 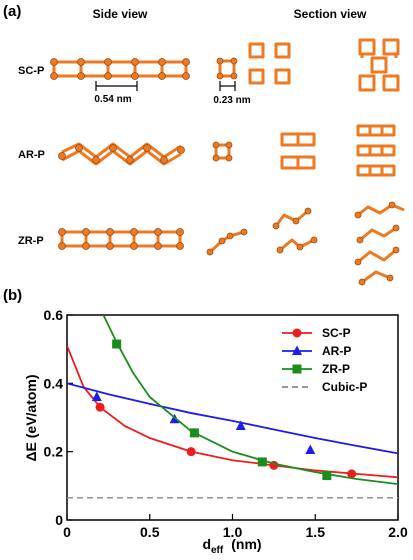 What do you see at coordinates (54, 315) in the screenshot?
I see `y-tick-label: 0.6` at bounding box center [54, 315].